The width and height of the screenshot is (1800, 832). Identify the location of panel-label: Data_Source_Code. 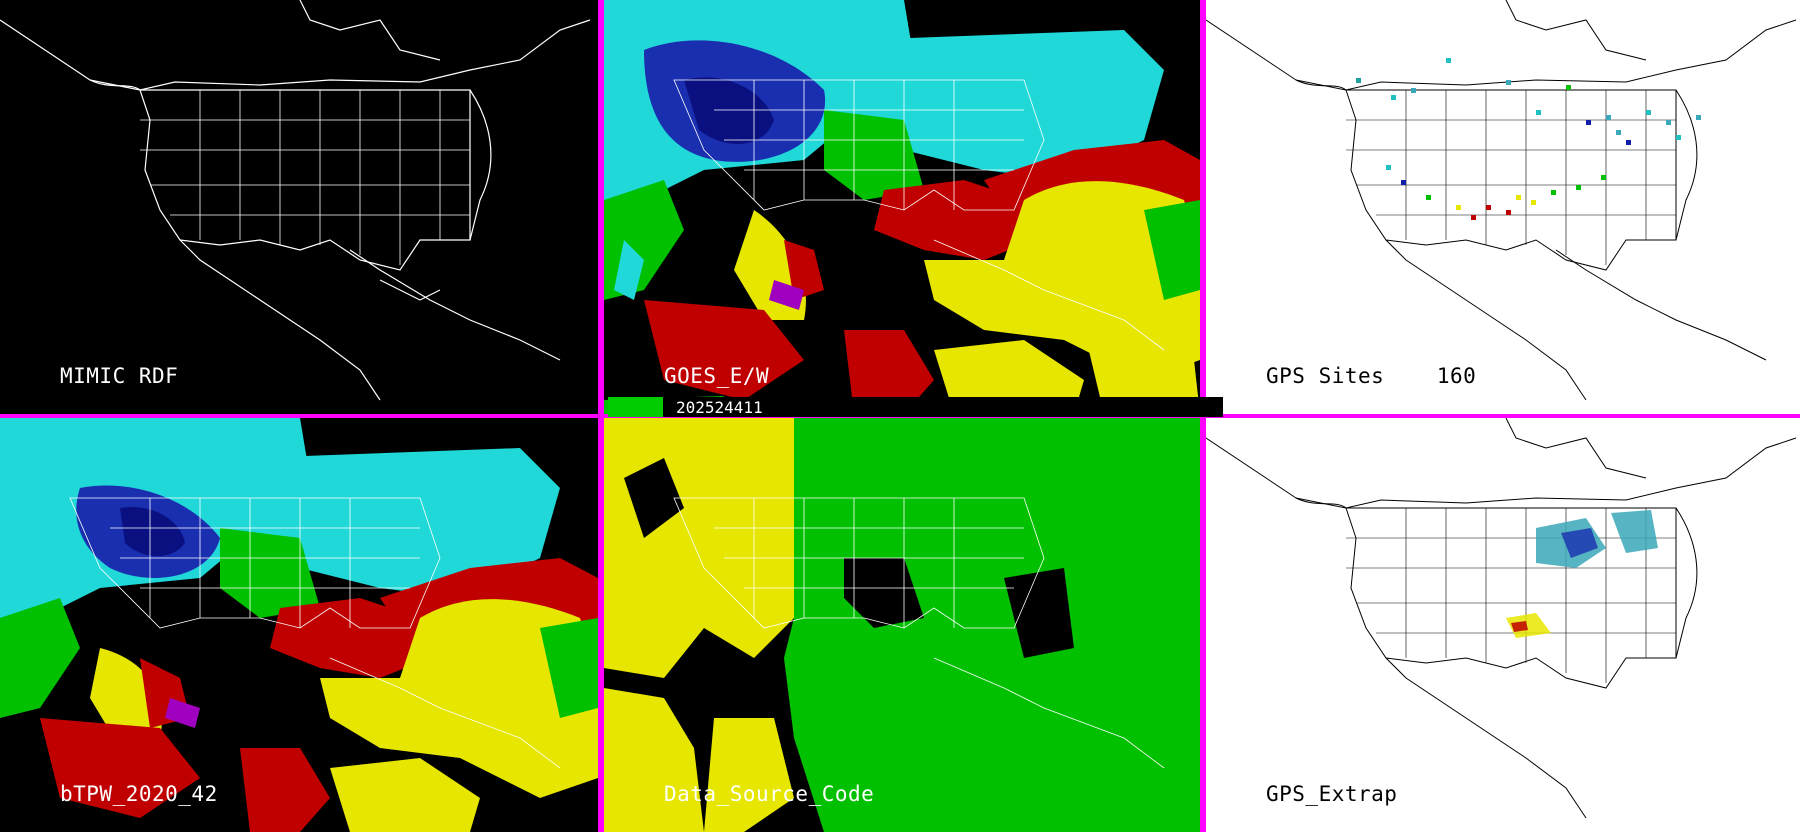
(769, 794).